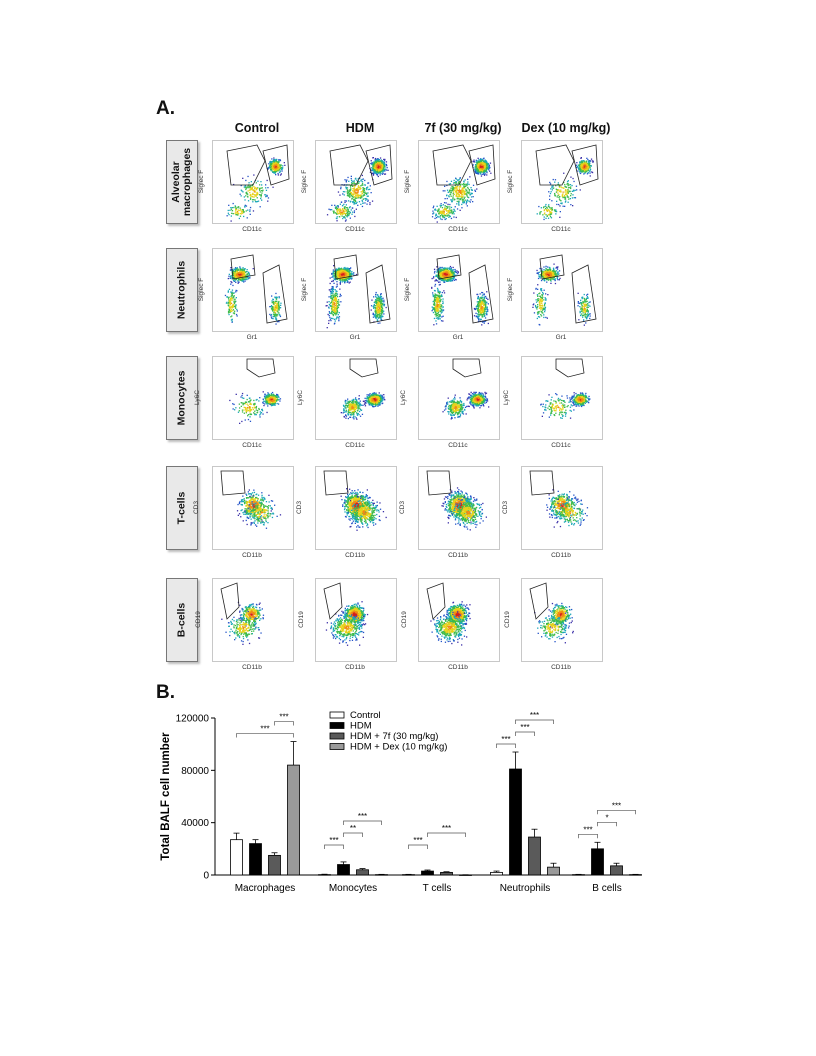  Describe the element at coordinates (365, 715) in the screenshot. I see `legend-label: Control` at that location.